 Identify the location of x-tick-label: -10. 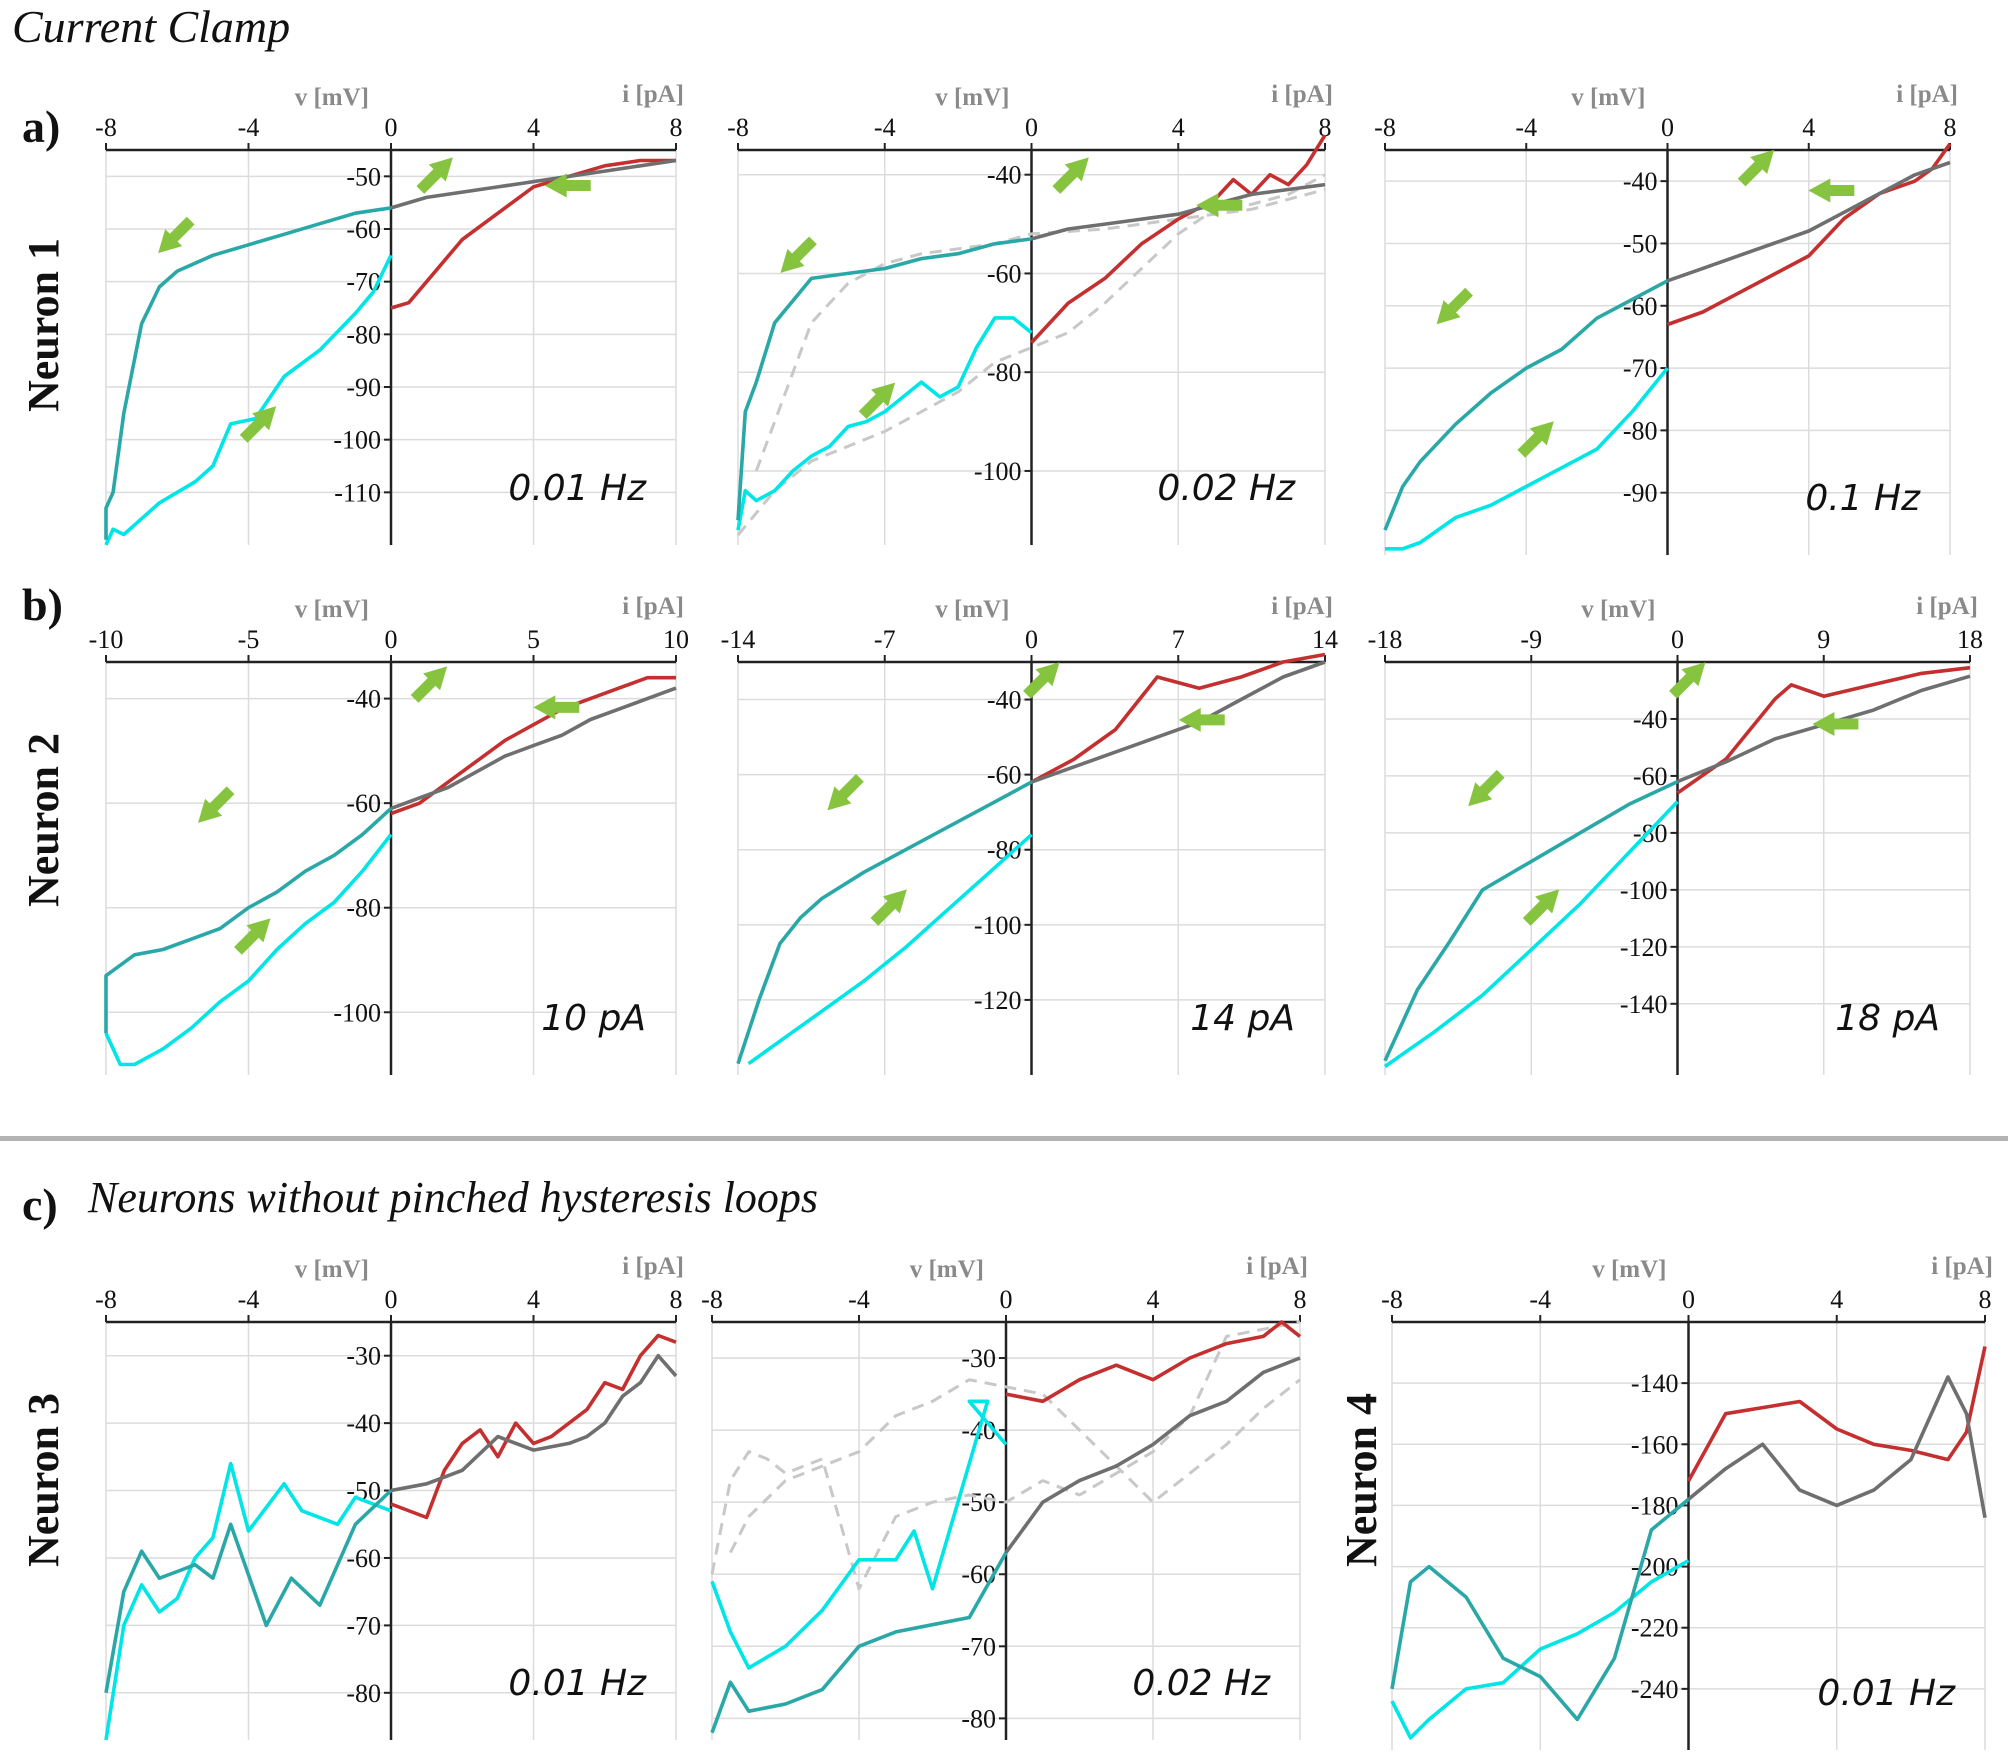
(106, 639).